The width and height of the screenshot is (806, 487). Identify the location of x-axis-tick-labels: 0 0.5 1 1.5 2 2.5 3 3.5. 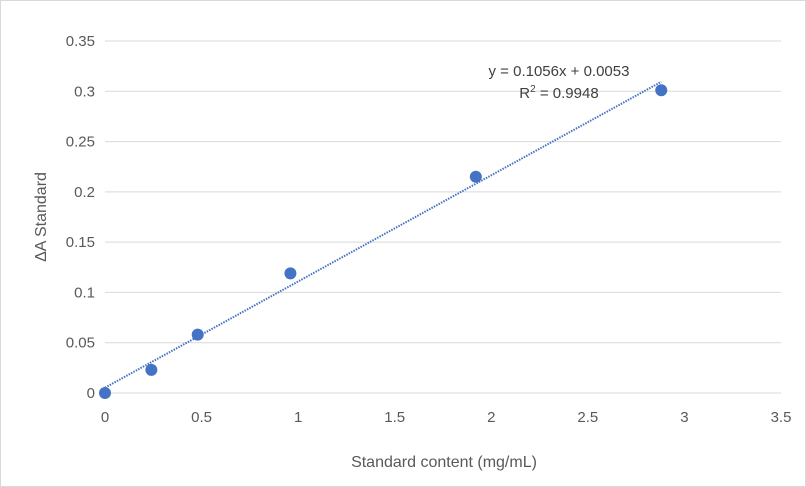
(446, 417).